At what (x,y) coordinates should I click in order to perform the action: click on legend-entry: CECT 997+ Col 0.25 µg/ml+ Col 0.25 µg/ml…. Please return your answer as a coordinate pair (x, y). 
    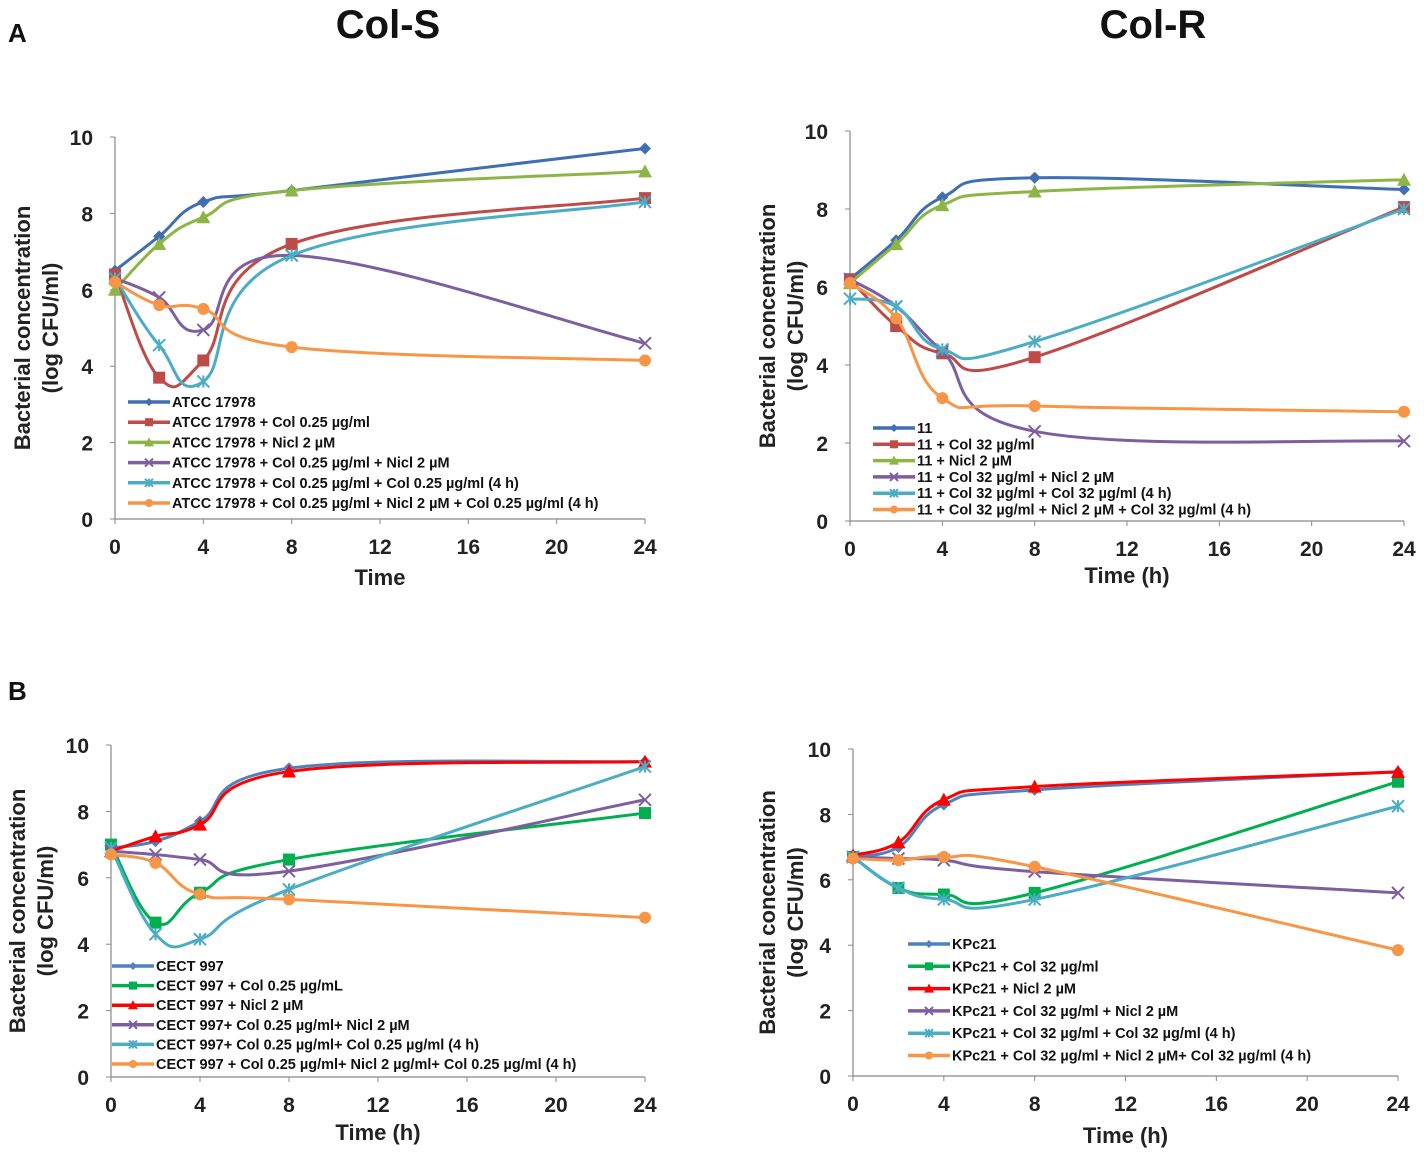
    Looking at the image, I should click on (317, 1045).